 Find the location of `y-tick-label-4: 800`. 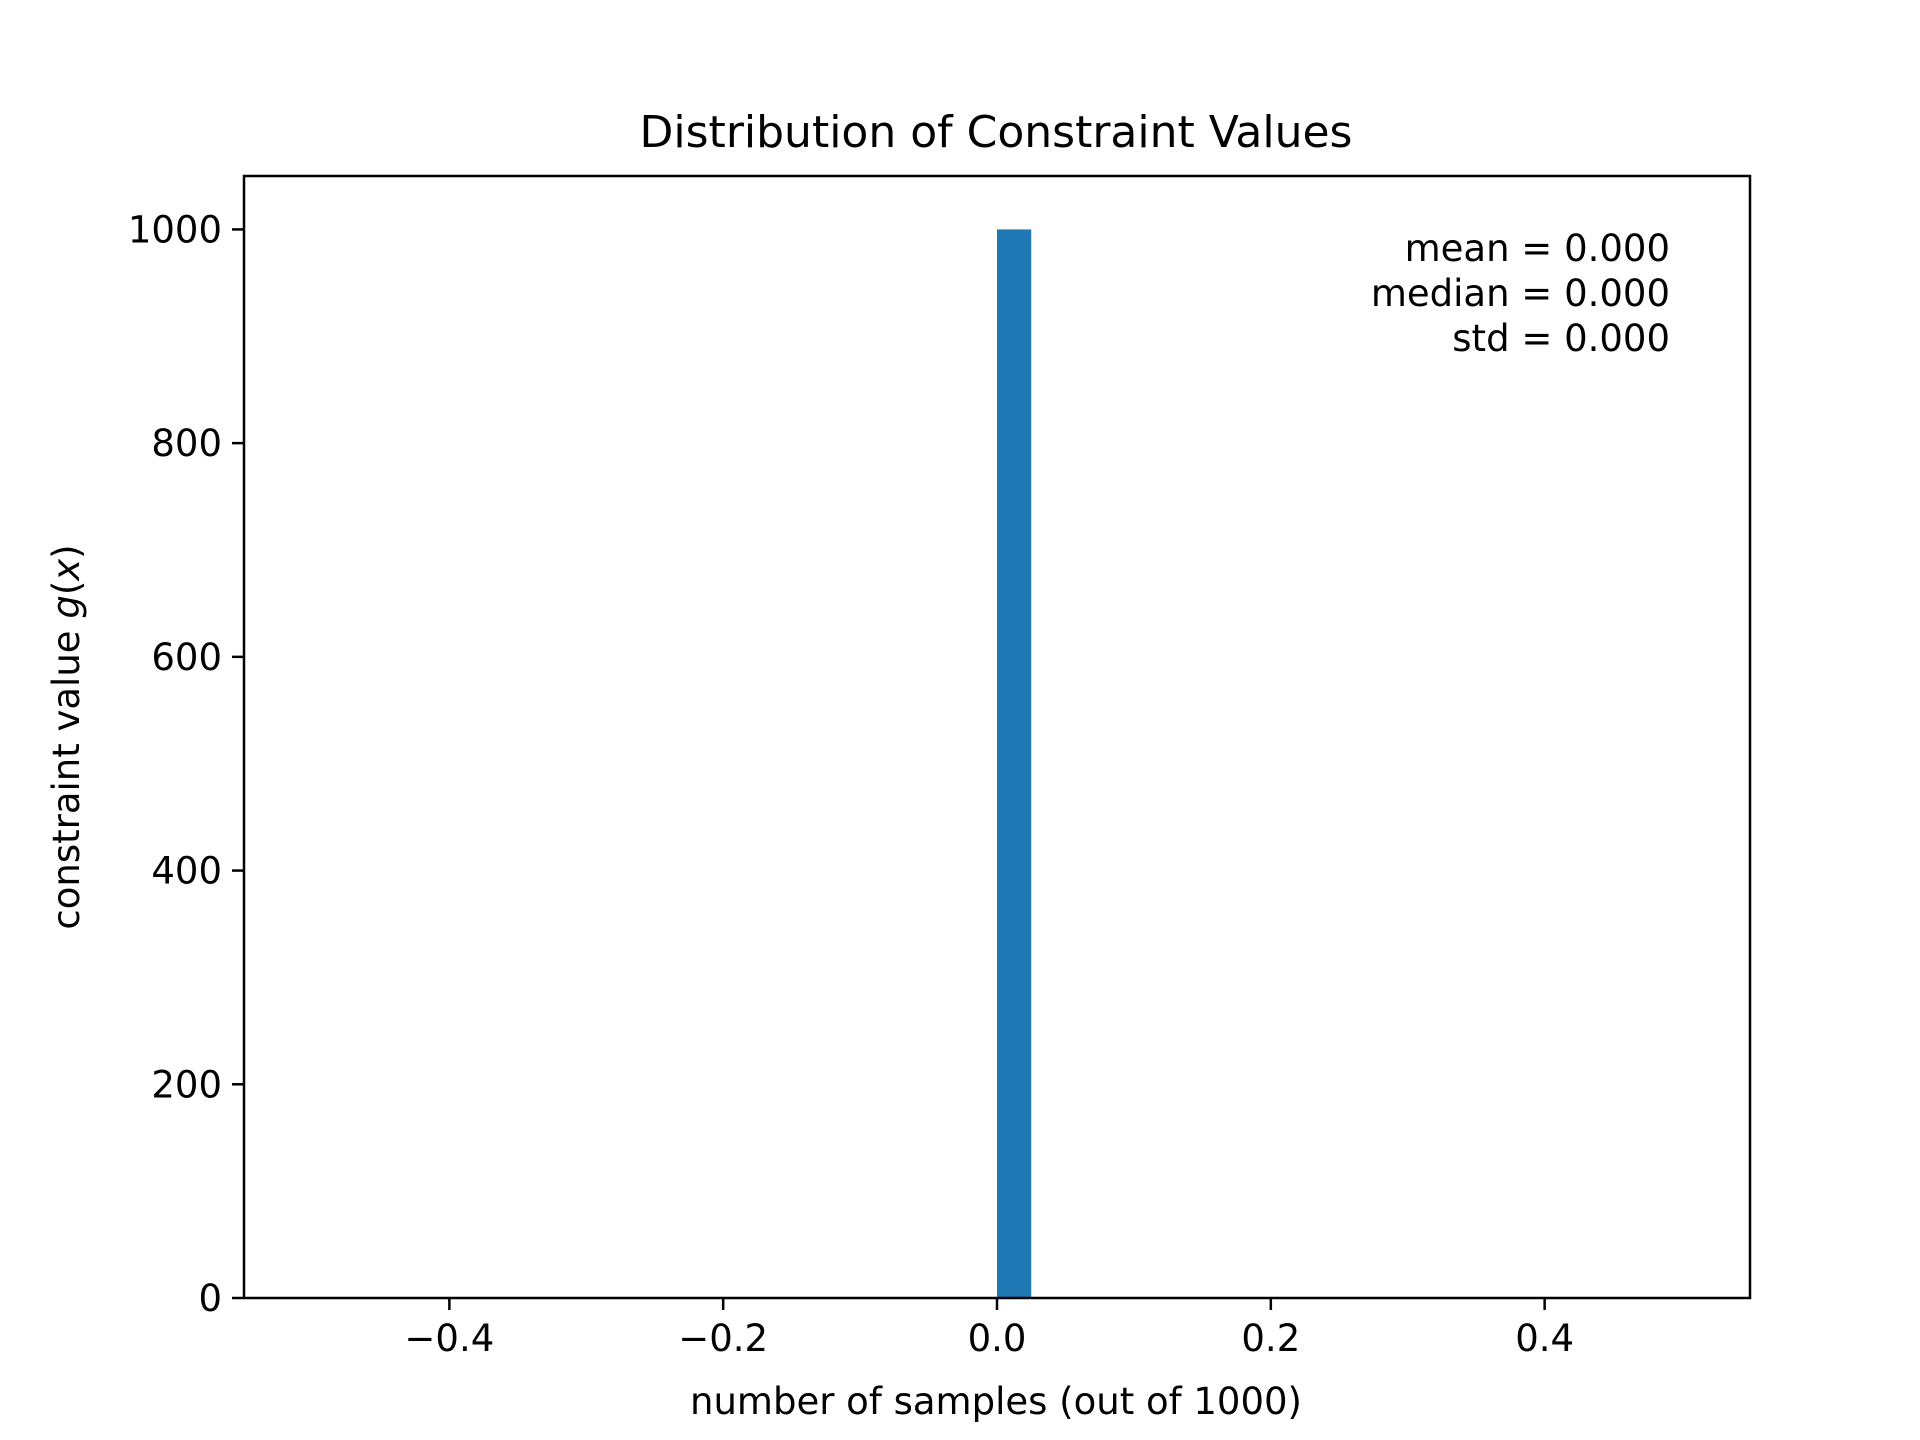

y-tick-label-4: 800 is located at coordinates (186, 443).